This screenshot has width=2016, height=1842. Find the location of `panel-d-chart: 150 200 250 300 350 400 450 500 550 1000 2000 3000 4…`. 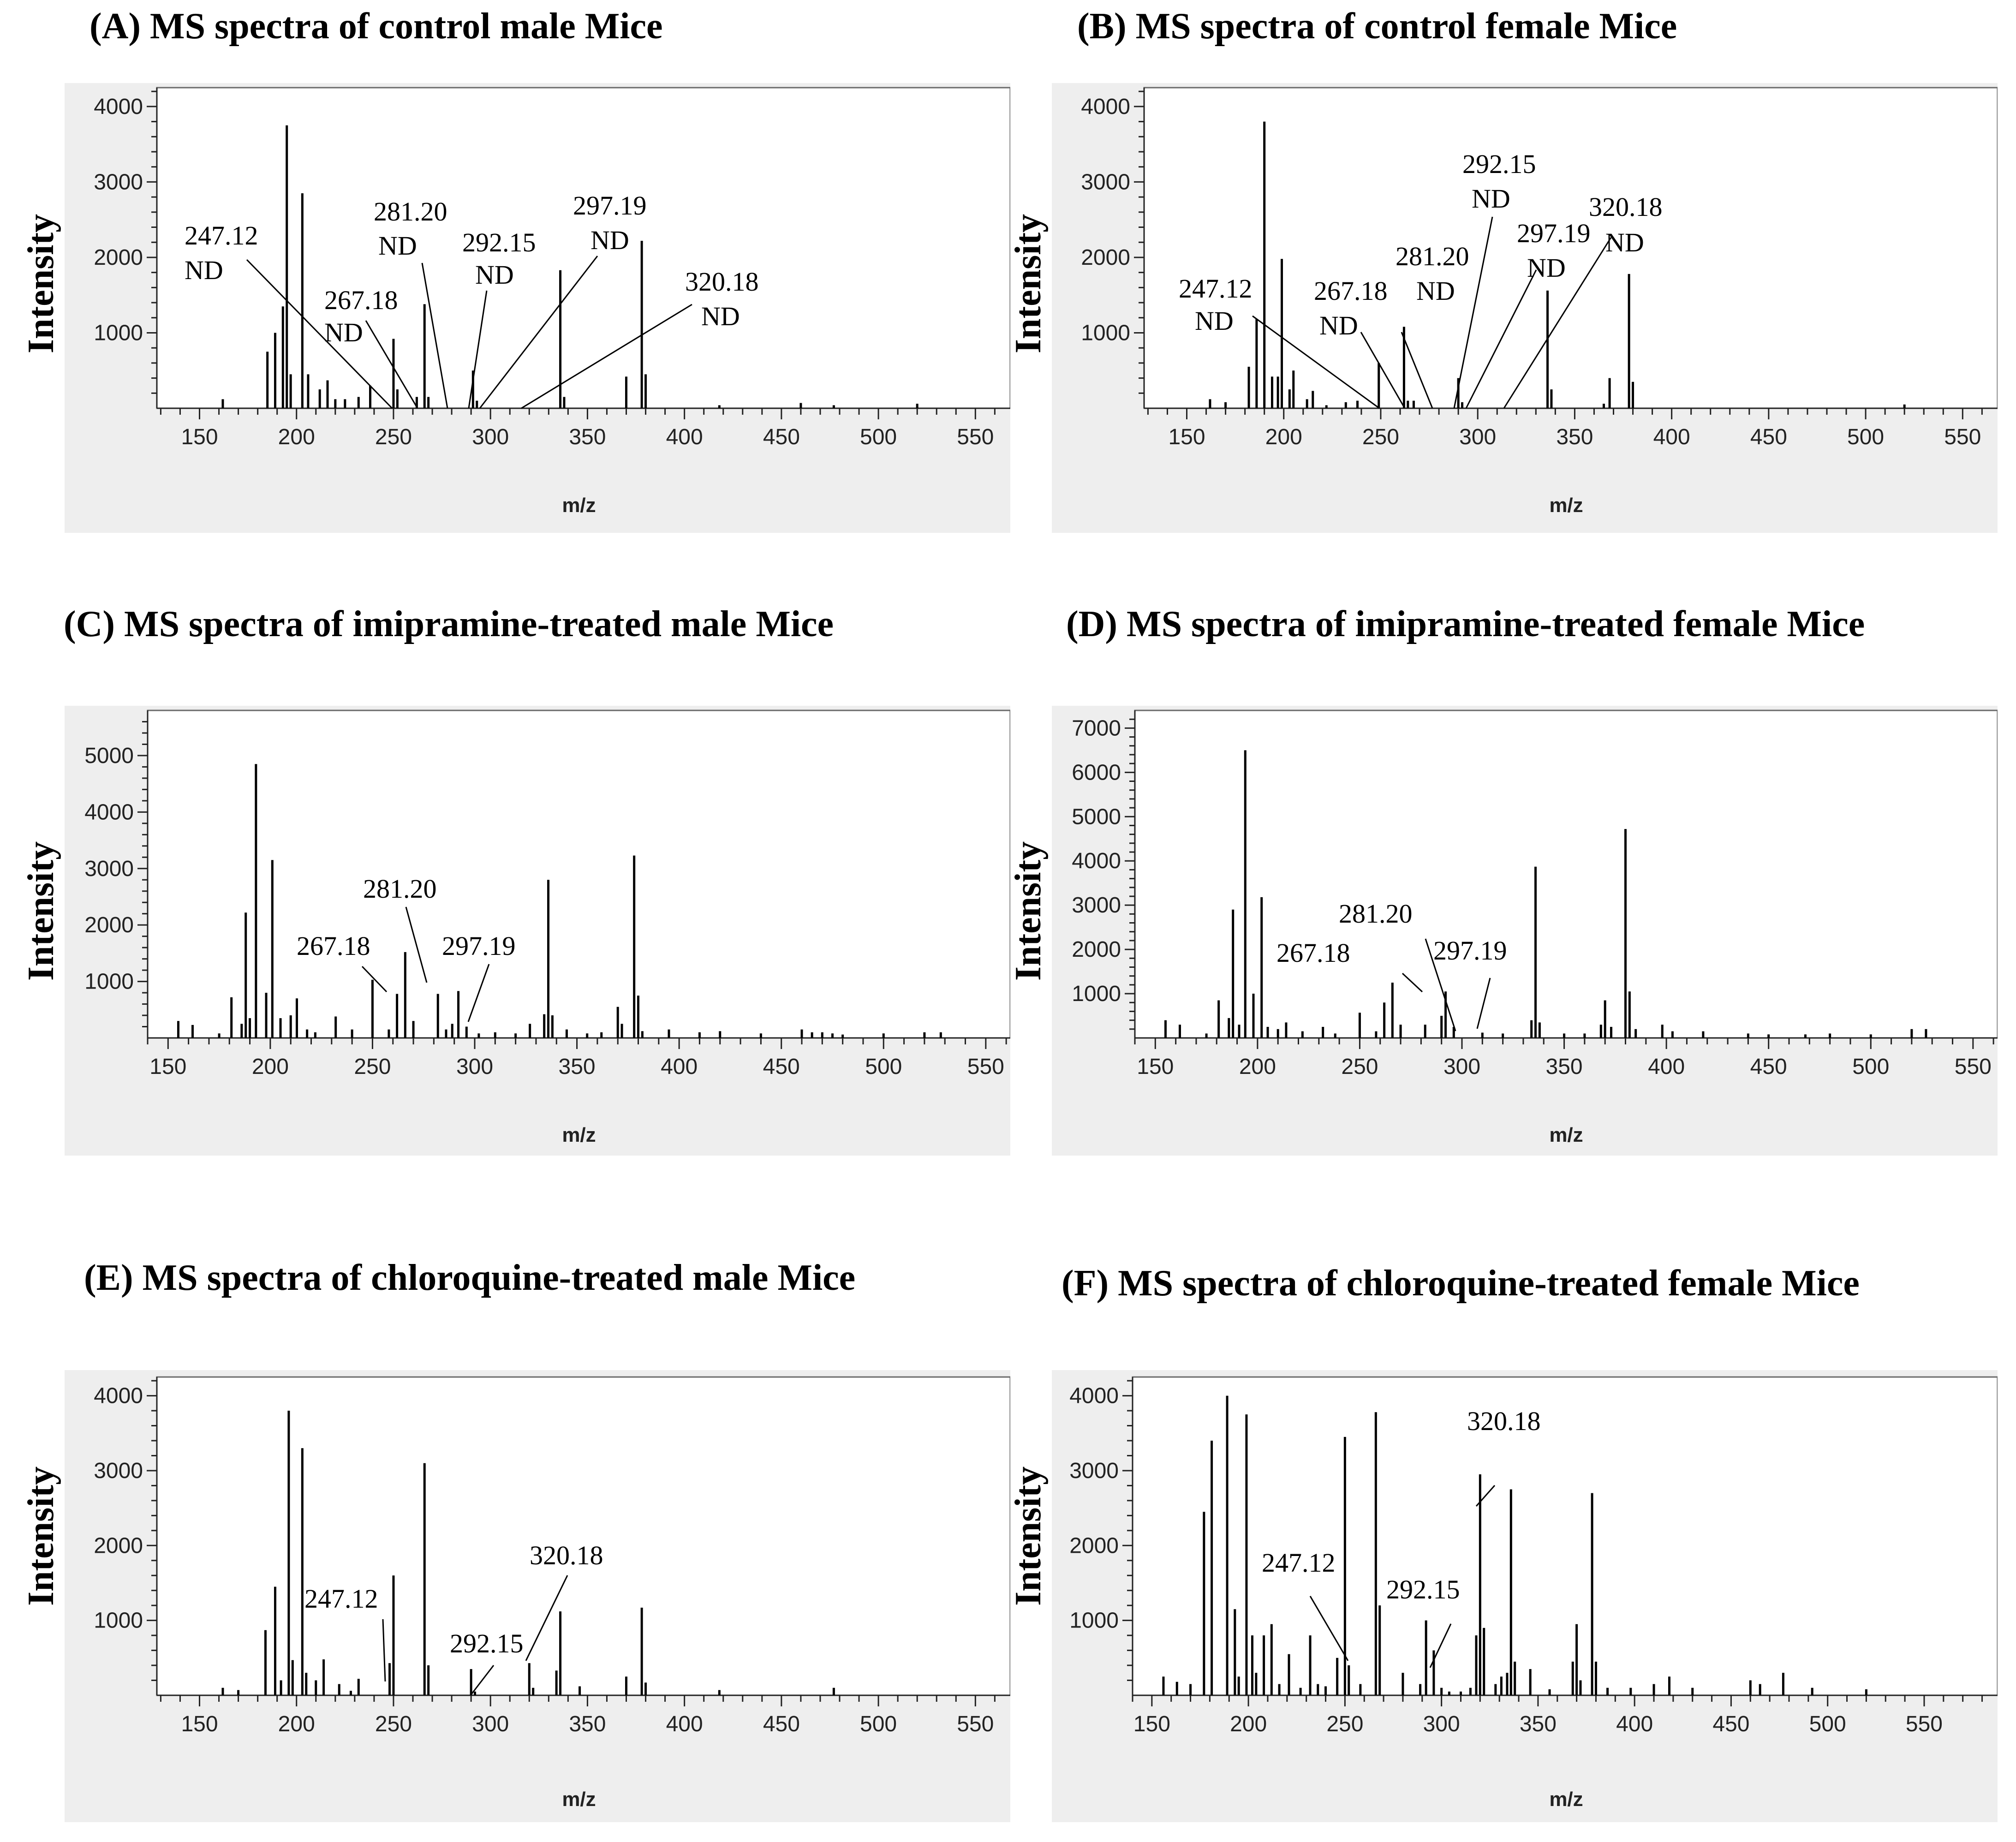

panel-d-chart: 150 200 250 300 350 400 450 500 550 1000 2000 3000 4… is located at coordinates (1503, 931).